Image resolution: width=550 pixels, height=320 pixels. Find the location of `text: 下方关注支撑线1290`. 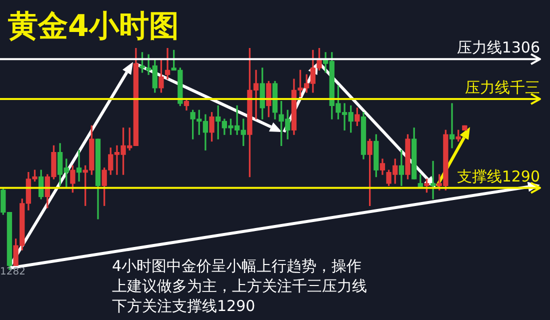

text: 下方关注支撑线1290 is located at coordinates (184, 306).